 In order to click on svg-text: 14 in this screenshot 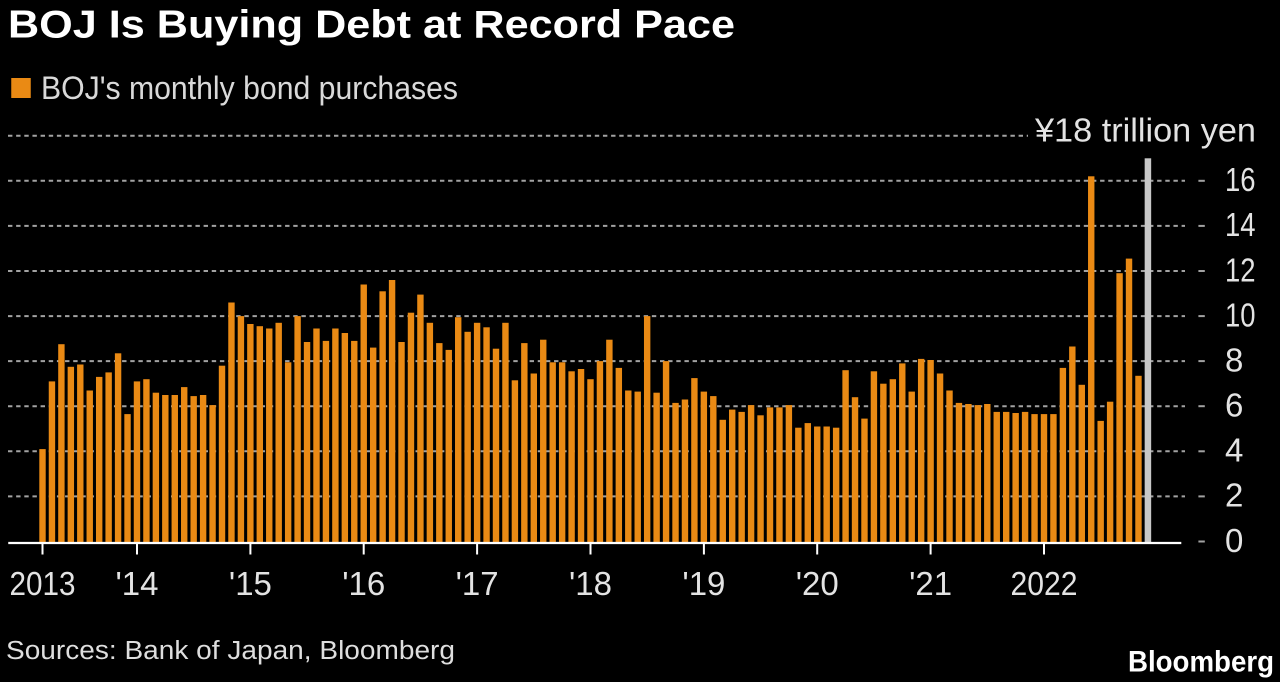, I will do `click(1240, 224)`.